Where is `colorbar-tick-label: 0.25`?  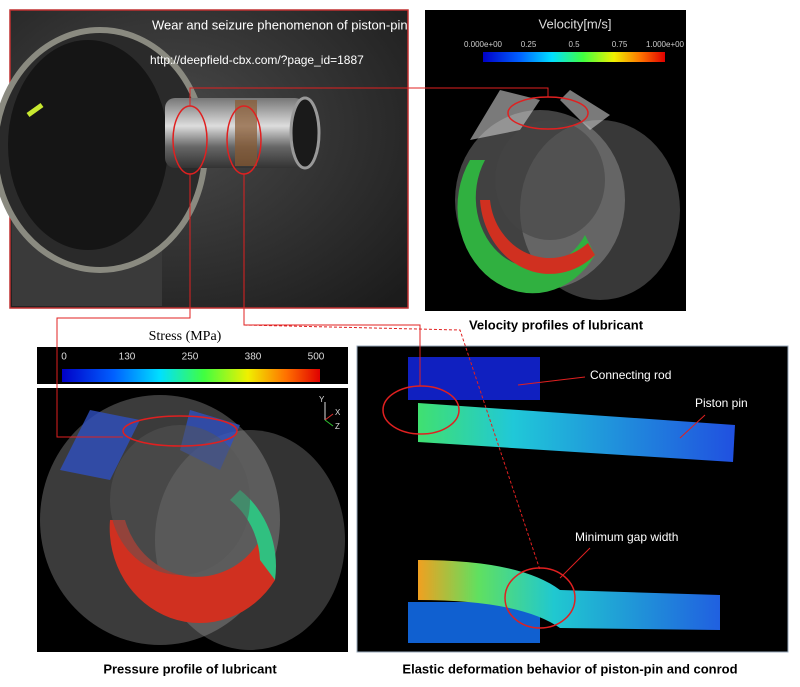 colorbar-tick-label: 0.25 is located at coordinates (529, 44).